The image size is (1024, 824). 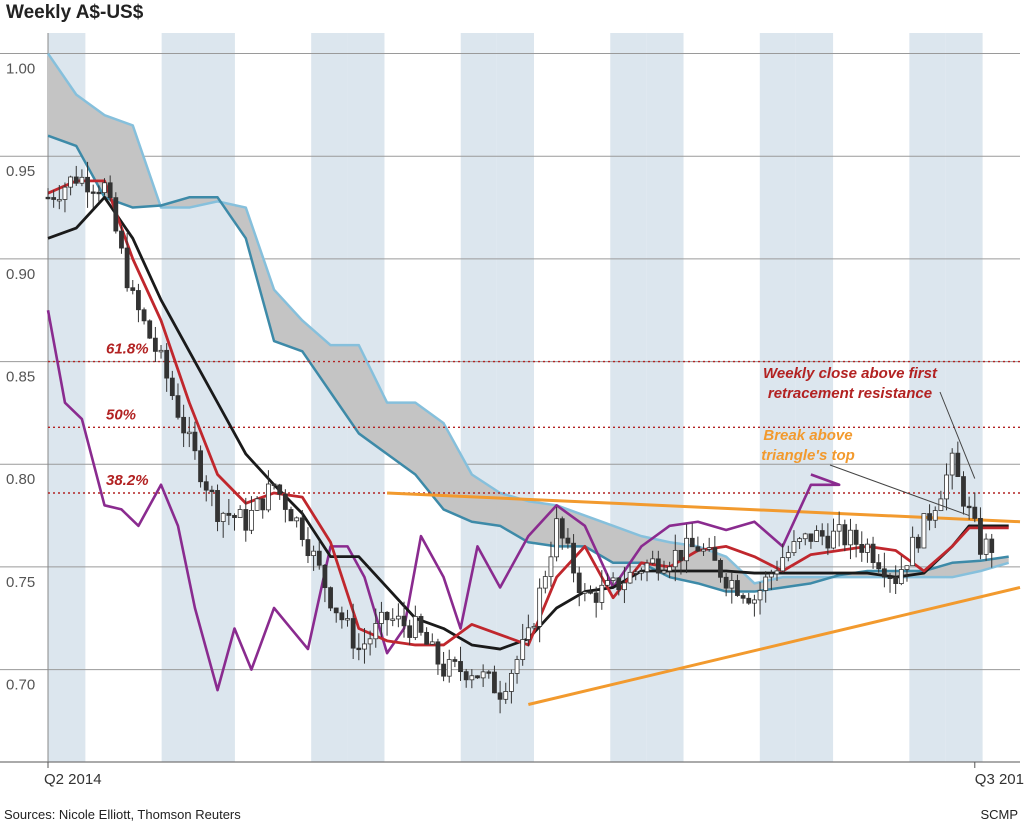 What do you see at coordinates (75, 12) in the screenshot?
I see `chart-title: Weekly A$-US$` at bounding box center [75, 12].